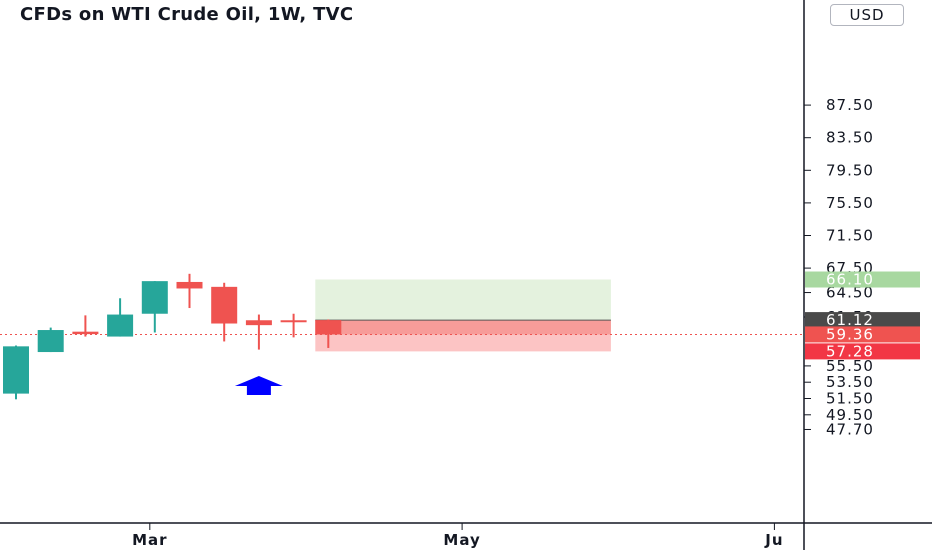  I want to click on up-arrow-icon, so click(258, 385).